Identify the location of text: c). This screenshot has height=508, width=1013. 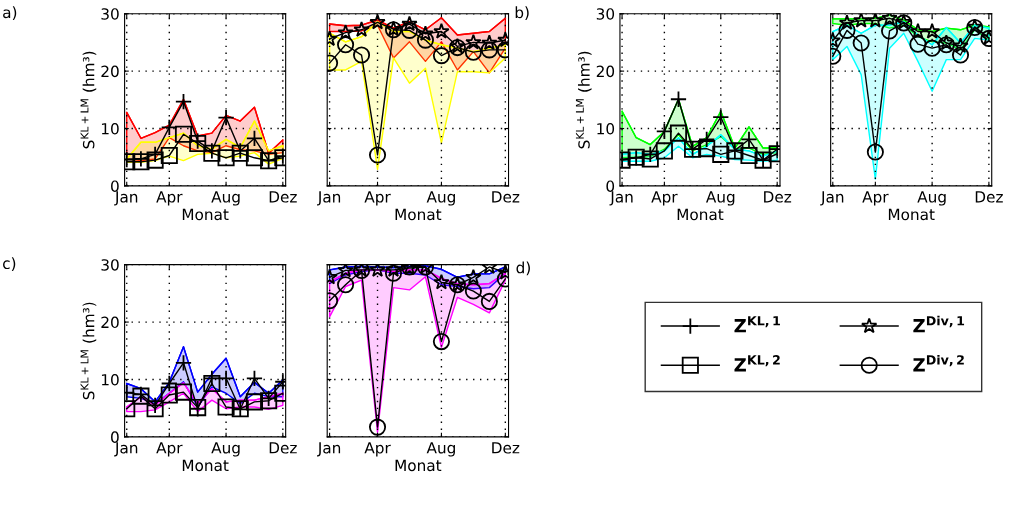
(9, 264).